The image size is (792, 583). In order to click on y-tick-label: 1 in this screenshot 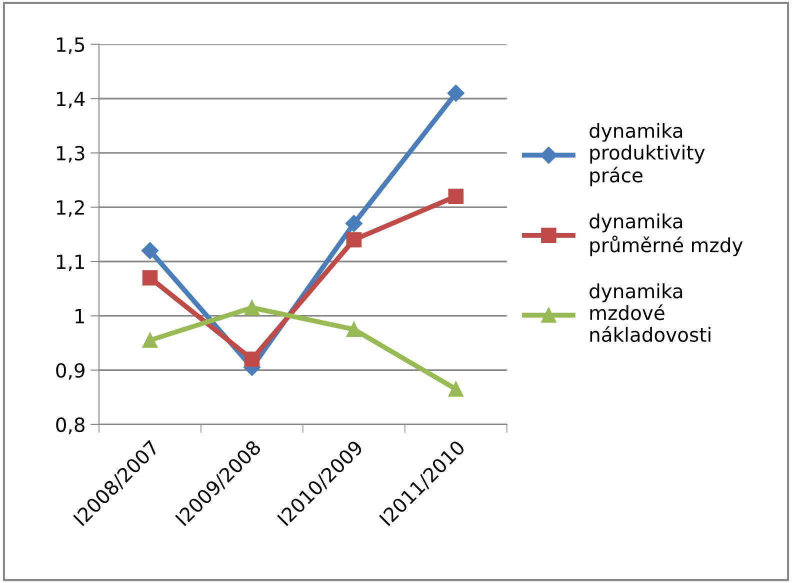, I will do `click(80, 316)`.